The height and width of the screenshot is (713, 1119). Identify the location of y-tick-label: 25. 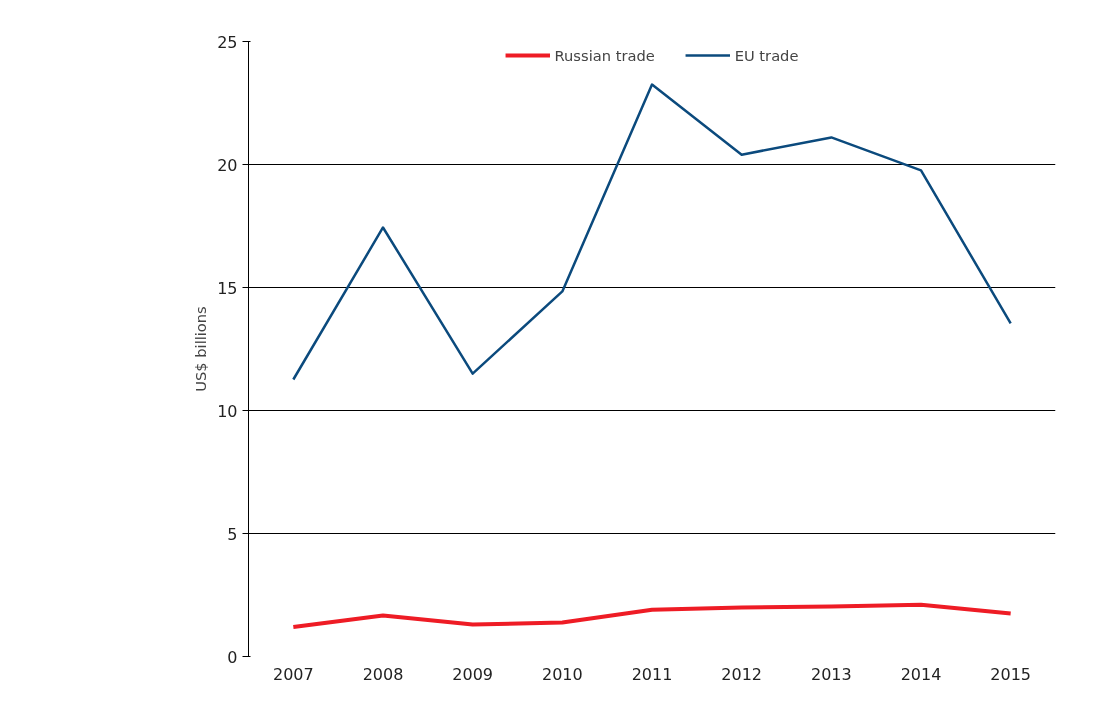
(227, 42).